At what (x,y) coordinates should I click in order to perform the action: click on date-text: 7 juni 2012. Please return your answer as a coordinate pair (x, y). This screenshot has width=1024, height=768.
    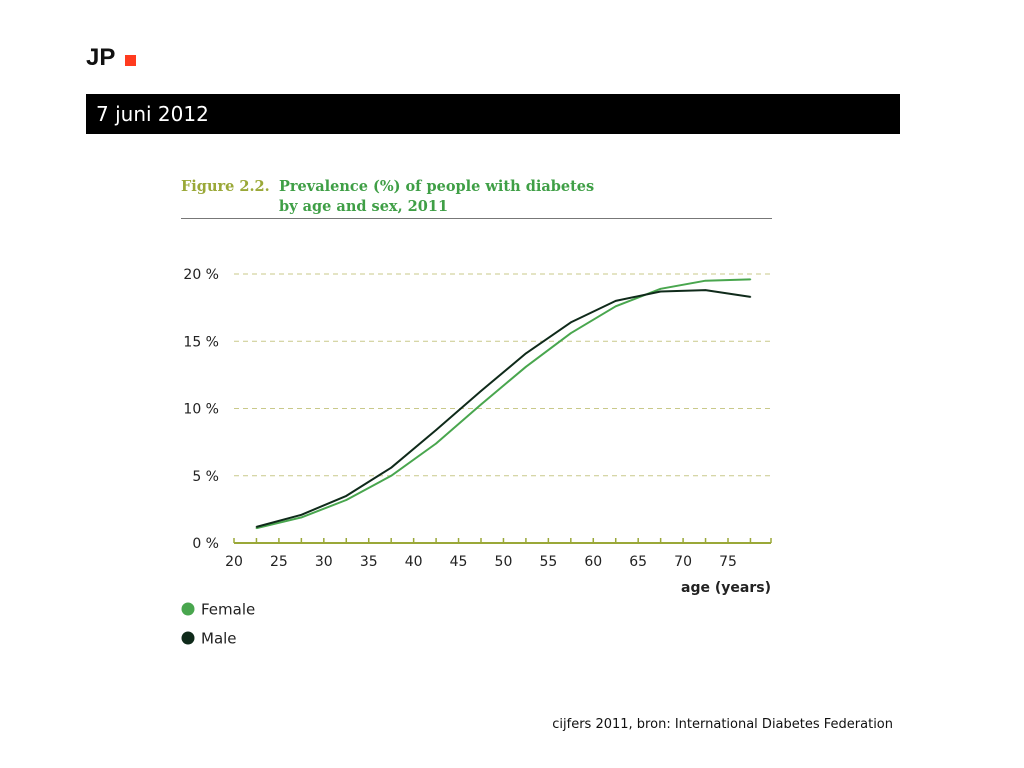
    Looking at the image, I should click on (152, 114).